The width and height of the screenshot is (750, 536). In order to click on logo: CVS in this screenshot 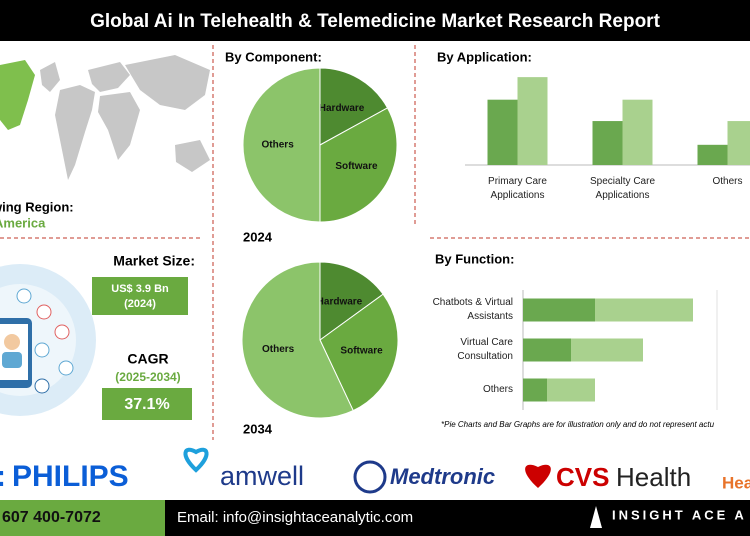, I will do `click(582, 477)`.